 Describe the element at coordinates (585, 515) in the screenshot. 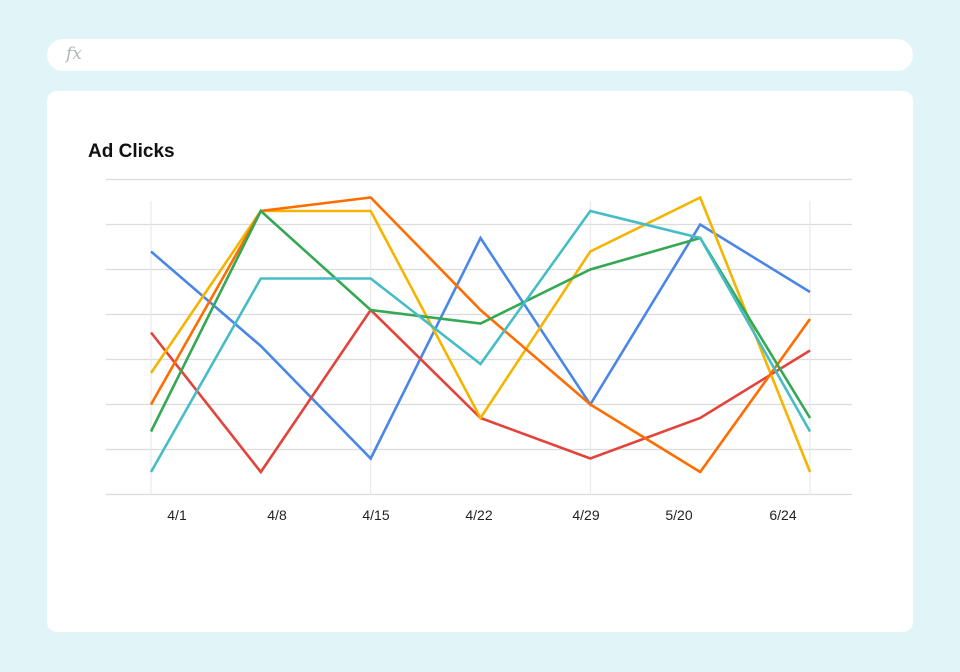

I see `x-tick-label: 4/29` at that location.